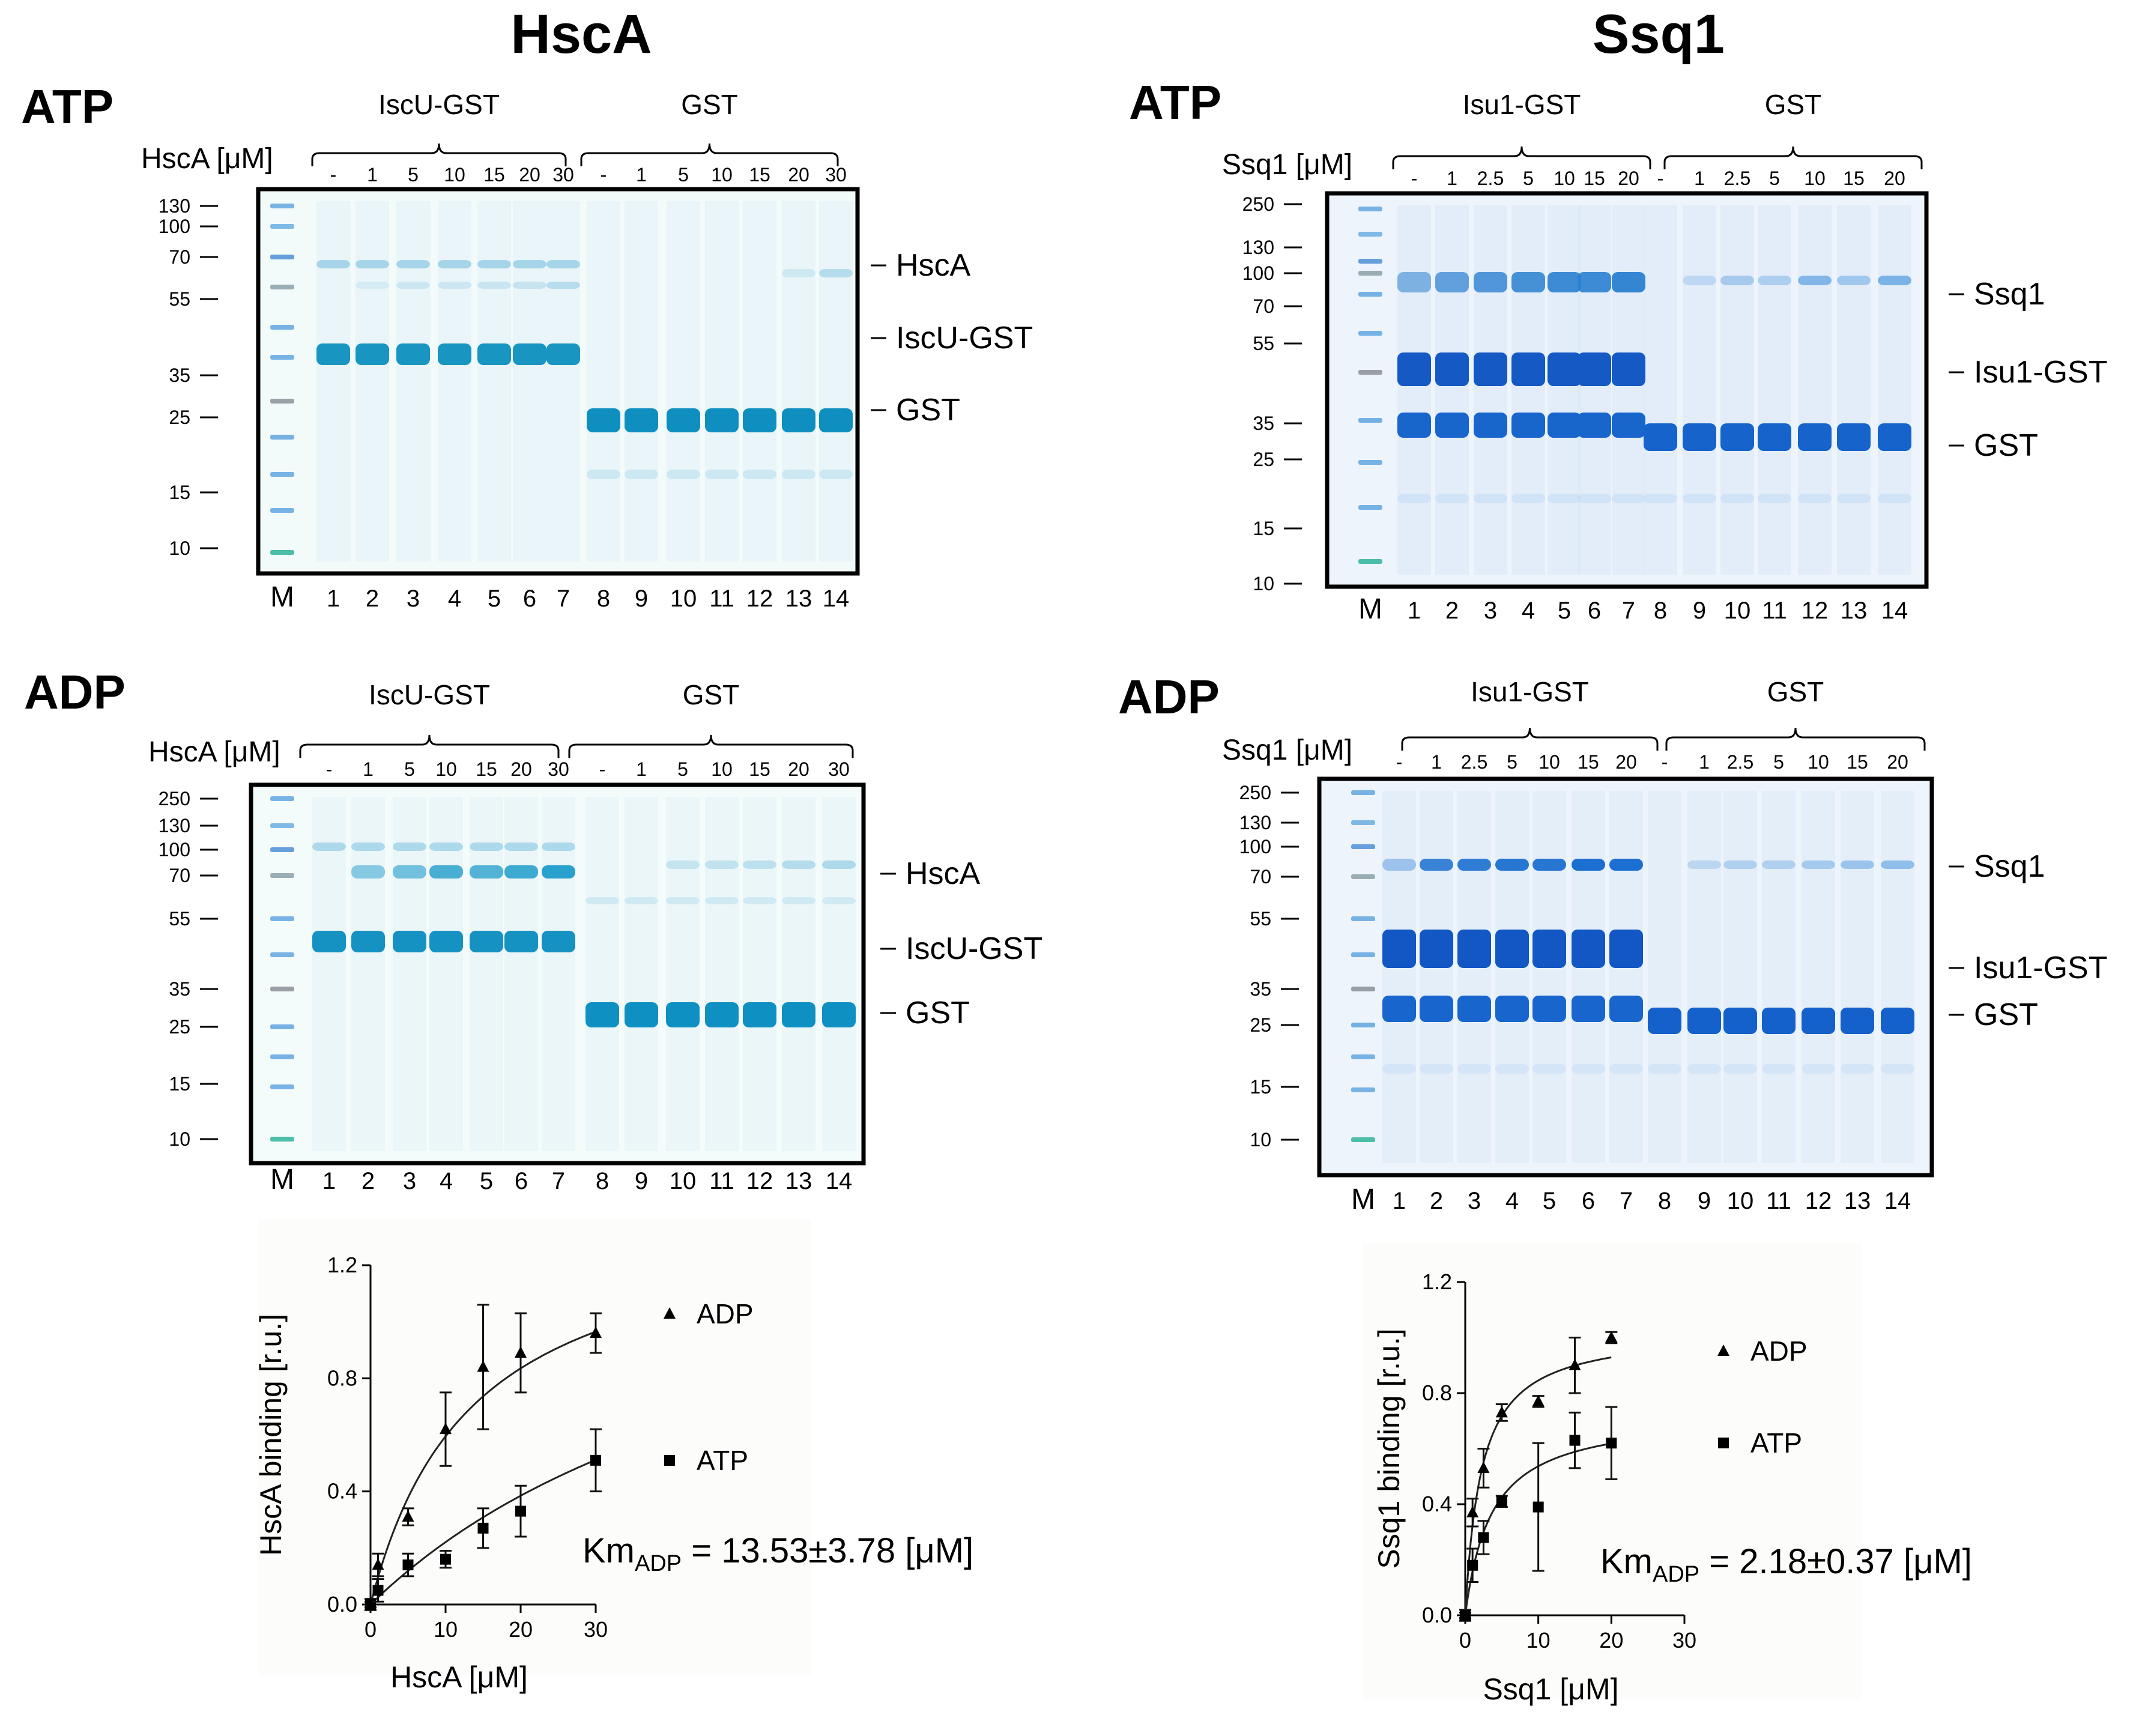  What do you see at coordinates (174, 206) in the screenshot?
I see `marker-size-label: 130` at bounding box center [174, 206].